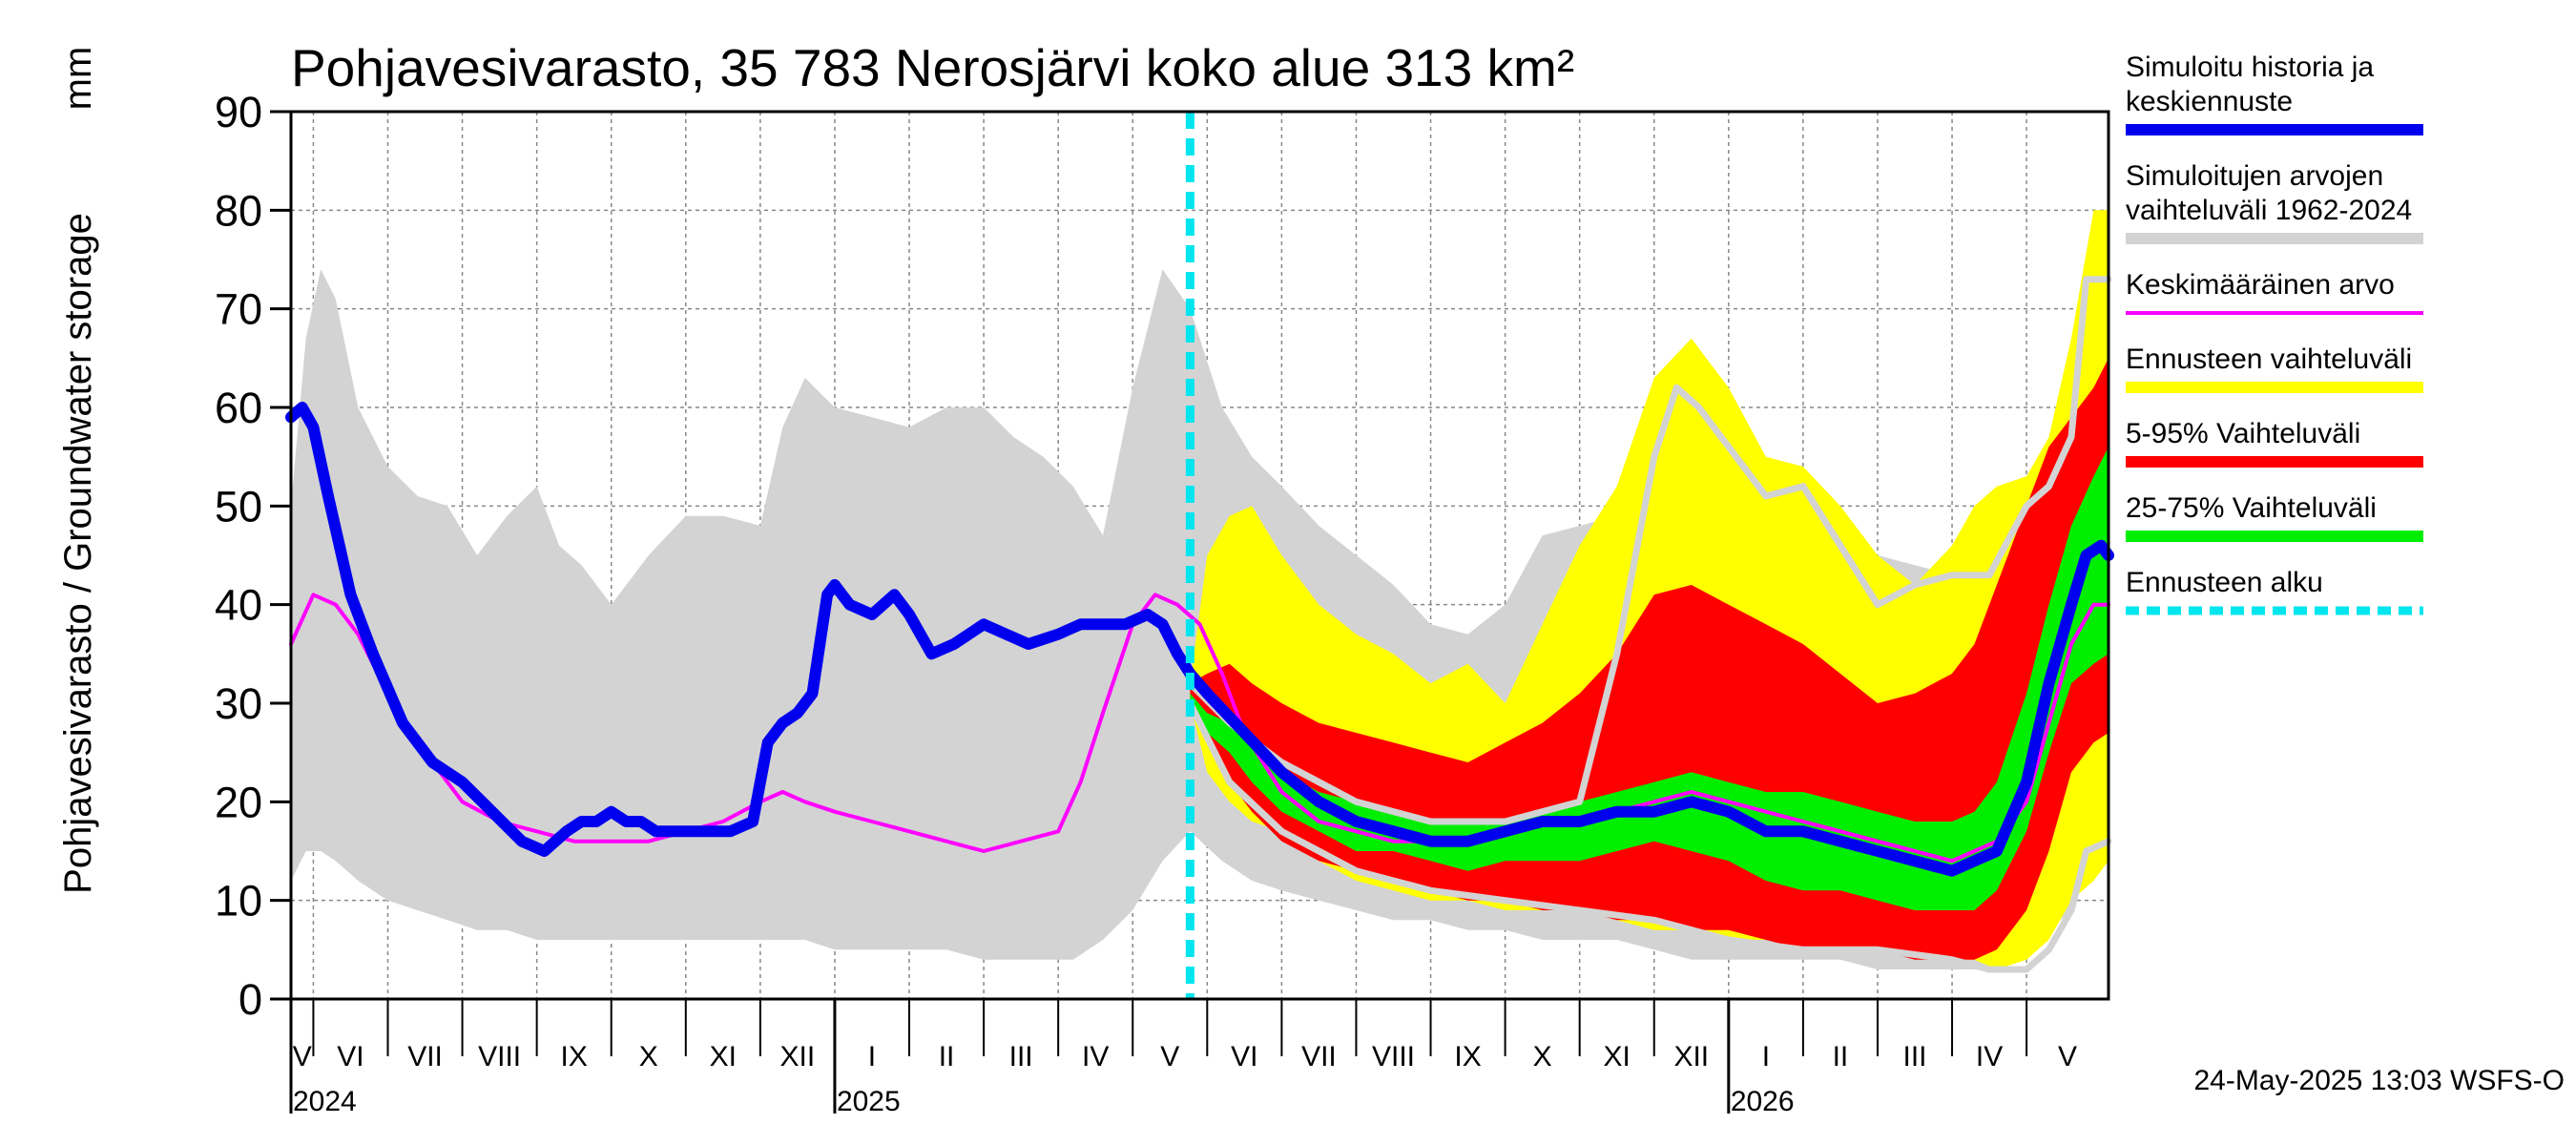  What do you see at coordinates (238, 901) in the screenshot?
I see `y-tick-label: 10` at bounding box center [238, 901].